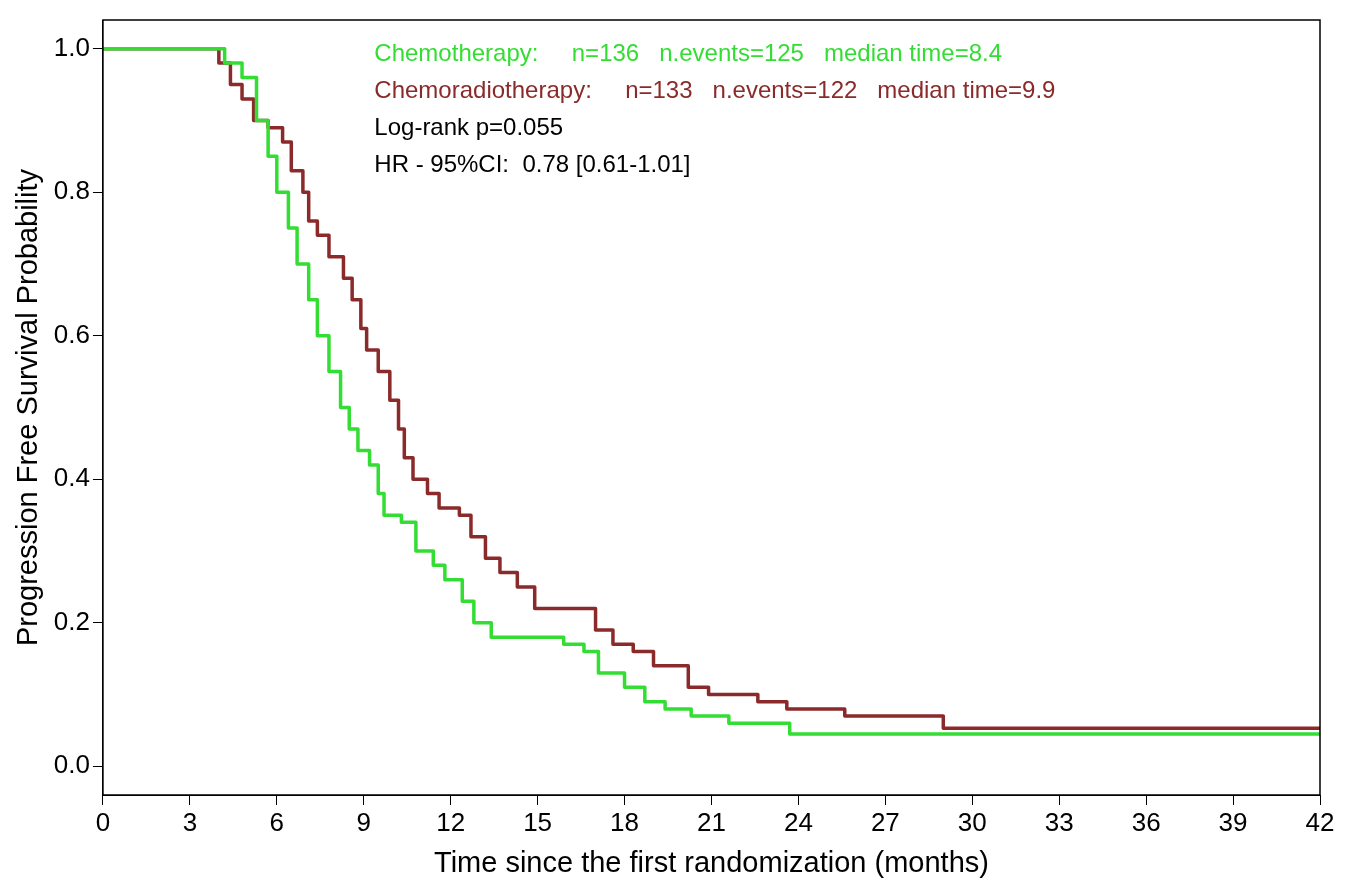 The height and width of the screenshot is (893, 1356). Describe the element at coordinates (71, 477) in the screenshot. I see `y-tick-label: 0.4` at that location.